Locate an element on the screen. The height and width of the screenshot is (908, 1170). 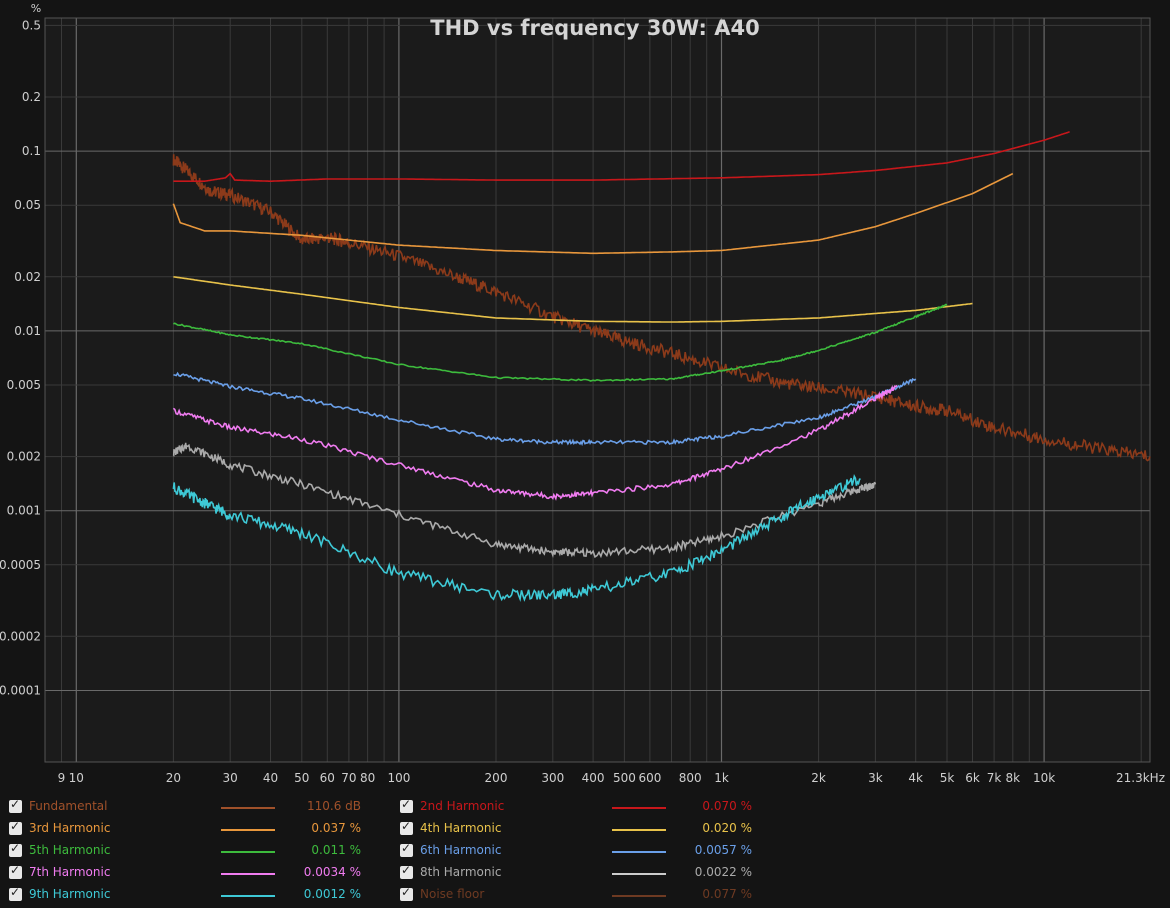
legend-item-8th-harmonic: 8th Harmonic 0.0022 % is located at coordinates (576, 873).